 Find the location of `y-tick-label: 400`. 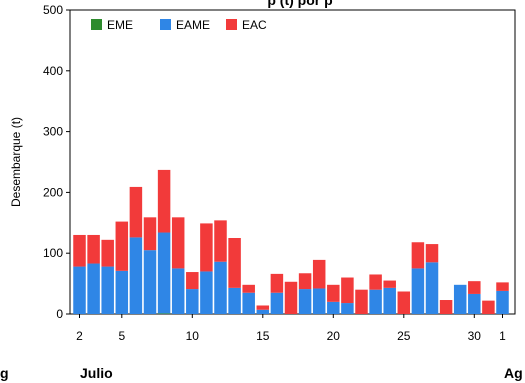

y-tick-label: 400 is located at coordinates (53, 71).